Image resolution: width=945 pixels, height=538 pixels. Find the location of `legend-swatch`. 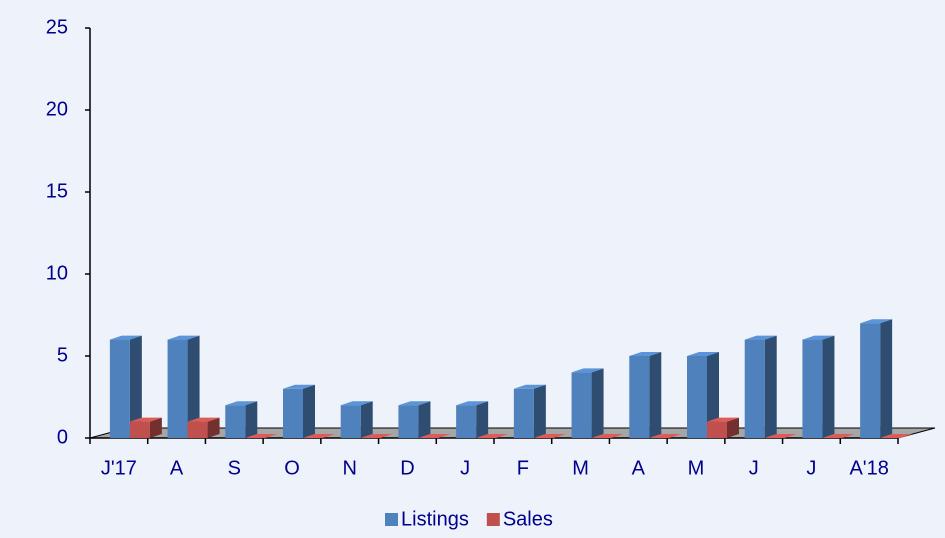

legend-swatch is located at coordinates (391, 519).